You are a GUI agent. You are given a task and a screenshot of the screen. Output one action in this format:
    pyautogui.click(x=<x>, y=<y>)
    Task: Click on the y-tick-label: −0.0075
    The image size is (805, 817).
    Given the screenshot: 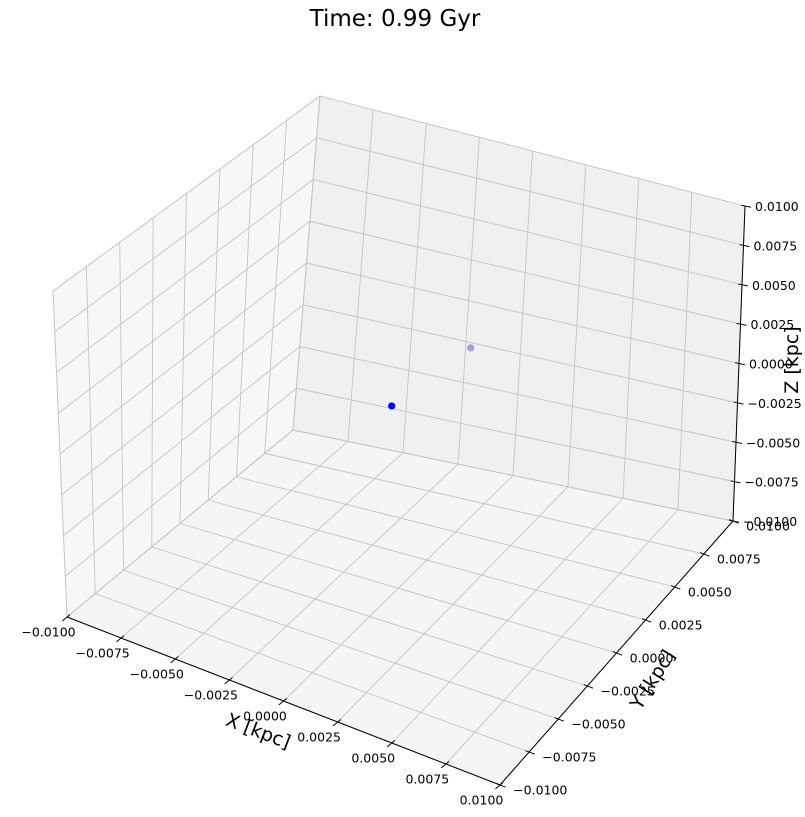 What is the action you would take?
    pyautogui.click(x=569, y=756)
    